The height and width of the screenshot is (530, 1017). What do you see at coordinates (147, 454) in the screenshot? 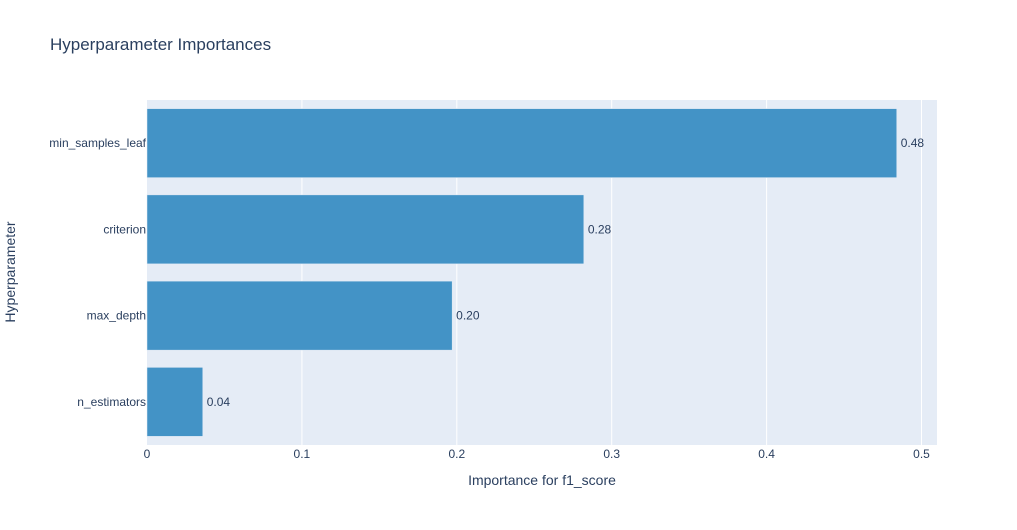
I see `x-tick-label: 0` at bounding box center [147, 454].